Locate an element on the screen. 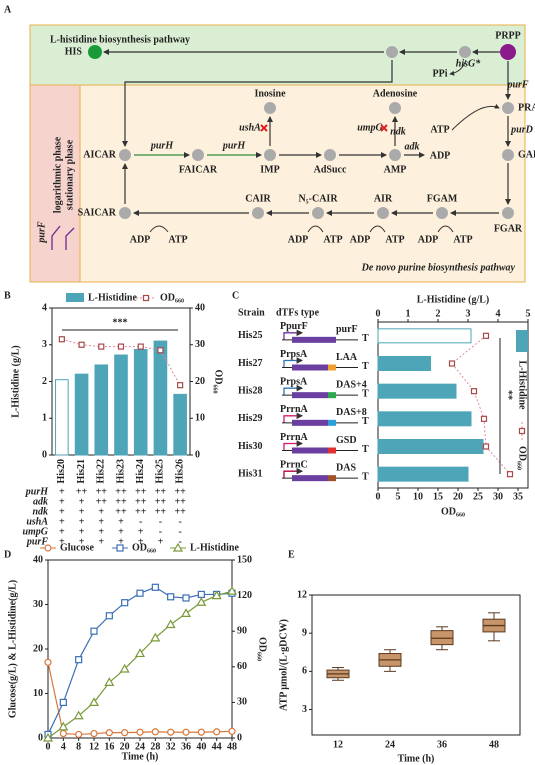 The image size is (535, 765). panel-label: E is located at coordinates (291, 554).